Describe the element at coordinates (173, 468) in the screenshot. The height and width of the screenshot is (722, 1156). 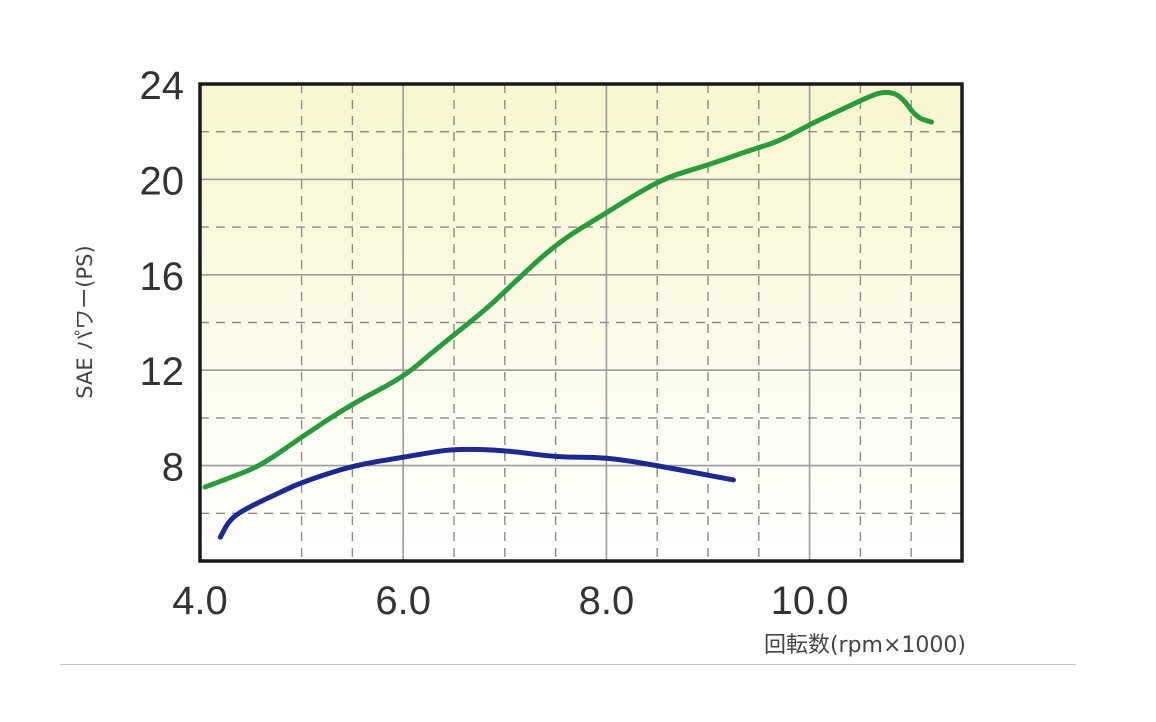
I see `y-tick-label: 8` at that location.